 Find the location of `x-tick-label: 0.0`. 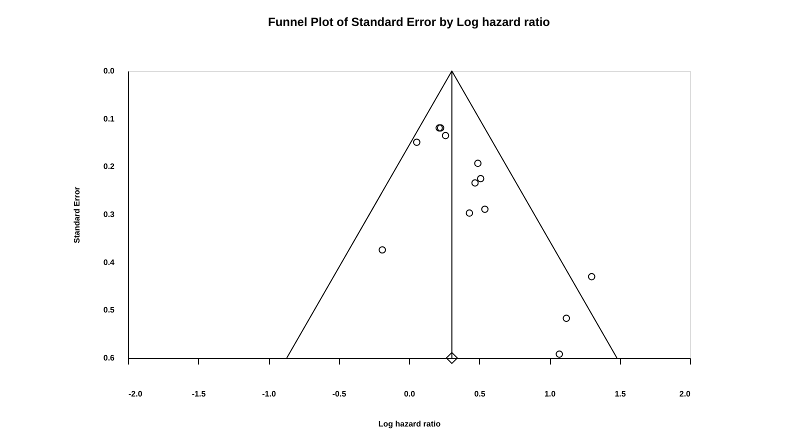

x-tick-label: 0.0 is located at coordinates (410, 394).